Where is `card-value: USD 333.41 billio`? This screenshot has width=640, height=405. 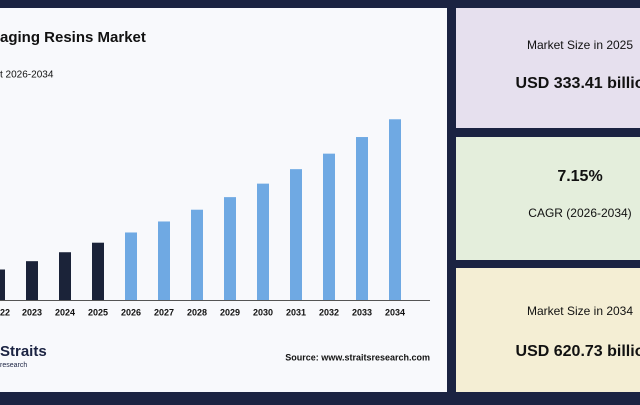
card-value: USD 333.41 billio is located at coordinates (578, 83).